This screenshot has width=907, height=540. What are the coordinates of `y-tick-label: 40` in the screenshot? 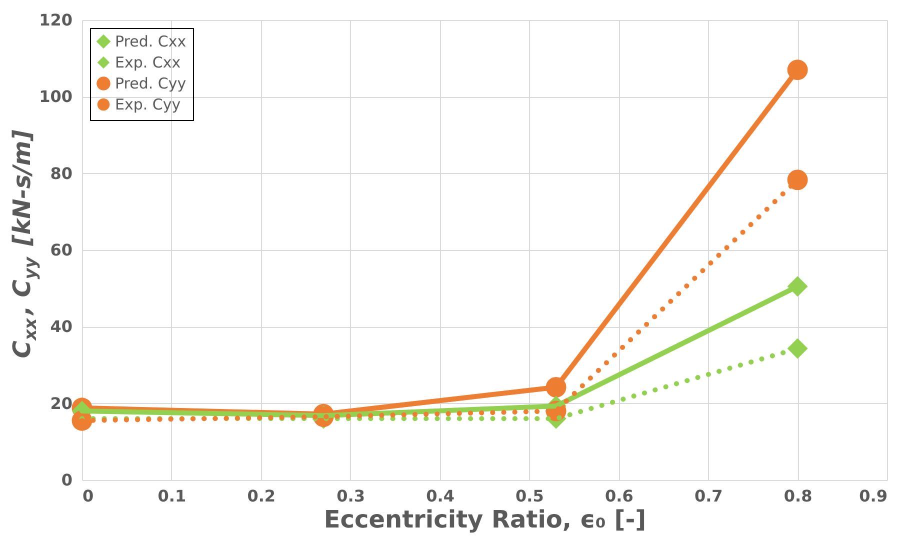 It's located at (61, 326).